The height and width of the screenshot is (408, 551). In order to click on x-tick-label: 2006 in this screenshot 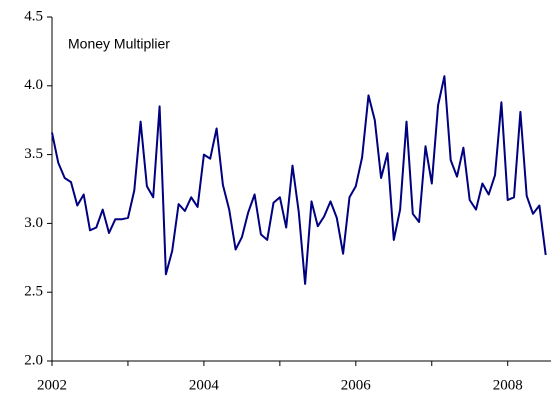, I will do `click(356, 385)`.